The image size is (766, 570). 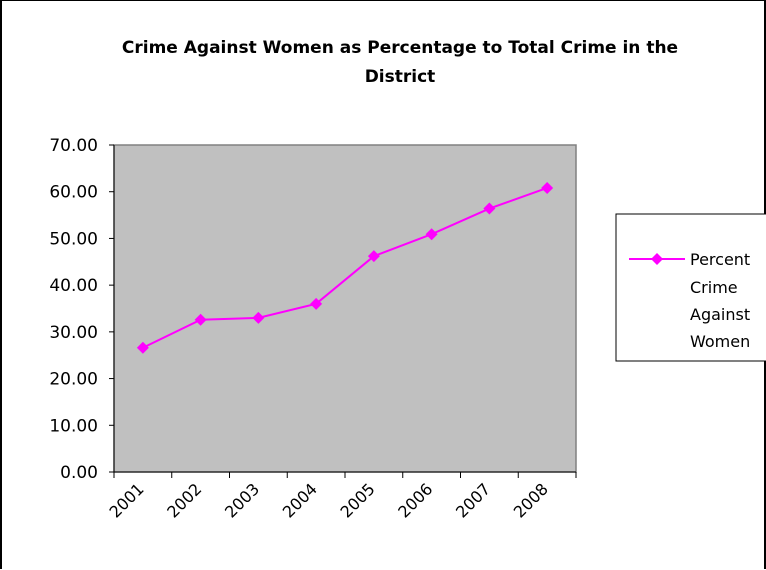 What do you see at coordinates (73, 426) in the screenshot?
I see `y-tick-label: 10.00` at bounding box center [73, 426].